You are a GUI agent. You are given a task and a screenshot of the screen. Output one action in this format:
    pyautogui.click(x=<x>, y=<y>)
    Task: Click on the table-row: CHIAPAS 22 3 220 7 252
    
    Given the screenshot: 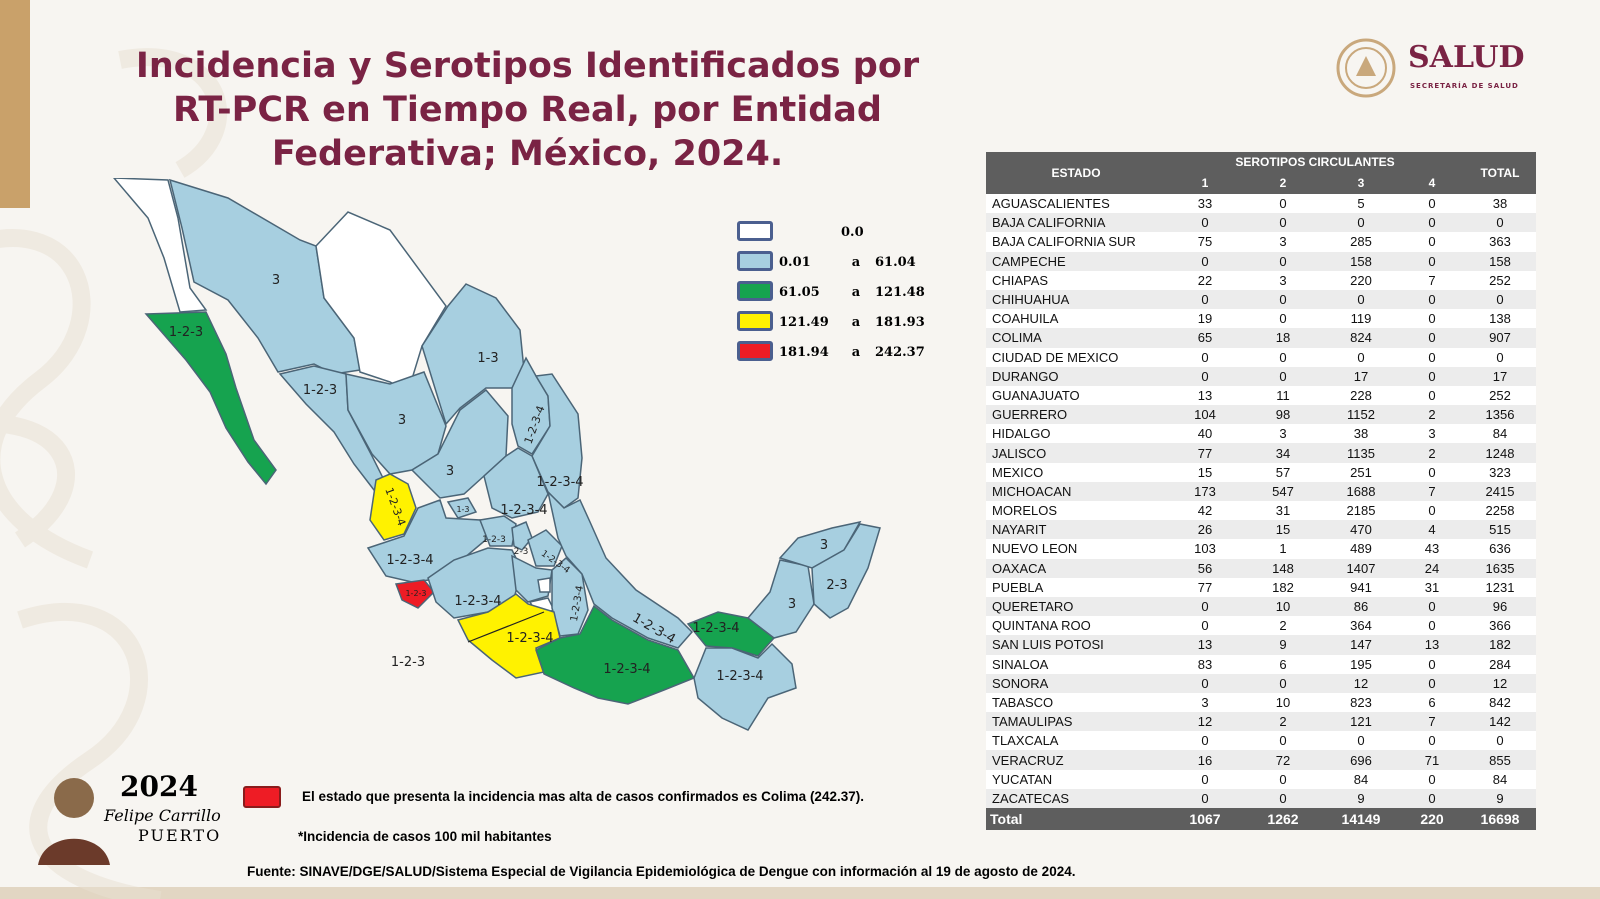 What is the action you would take?
    pyautogui.click(x=1261, y=280)
    